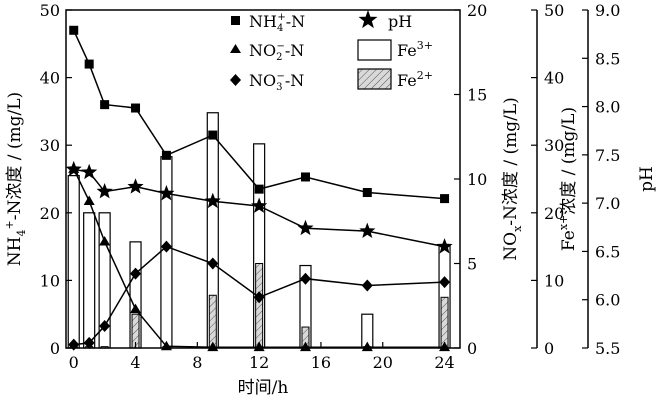 The width and height of the screenshot is (659, 402). What do you see at coordinates (554, 145) in the screenshot?
I see `fe-tick-label: 30` at bounding box center [554, 145].